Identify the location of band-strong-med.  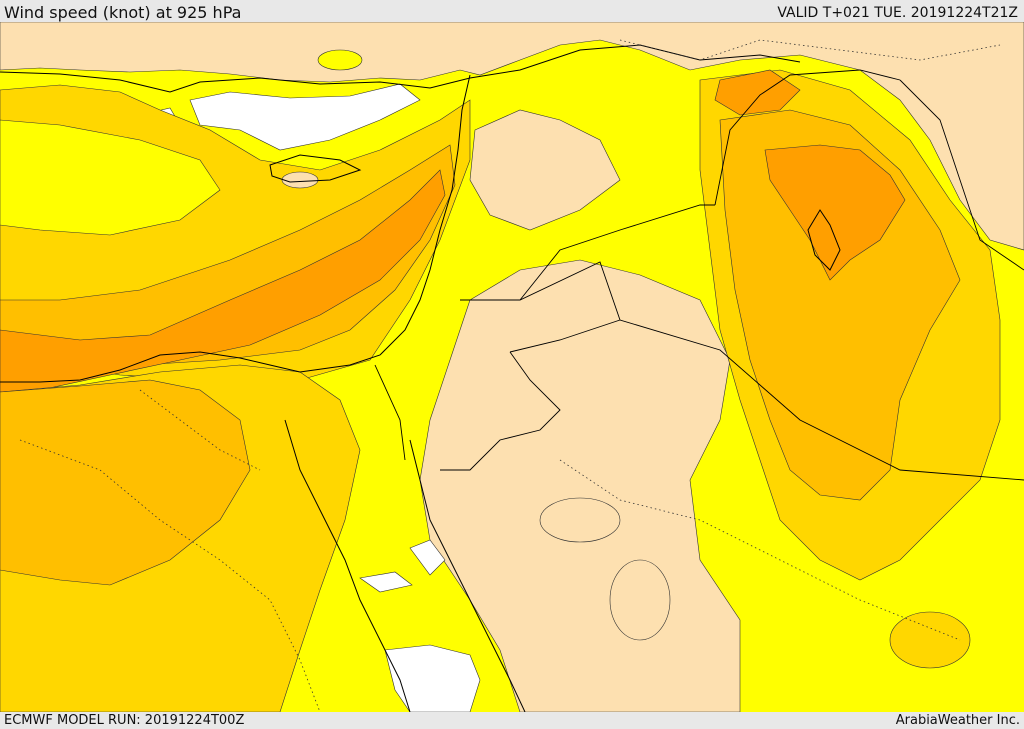
(223, 281).